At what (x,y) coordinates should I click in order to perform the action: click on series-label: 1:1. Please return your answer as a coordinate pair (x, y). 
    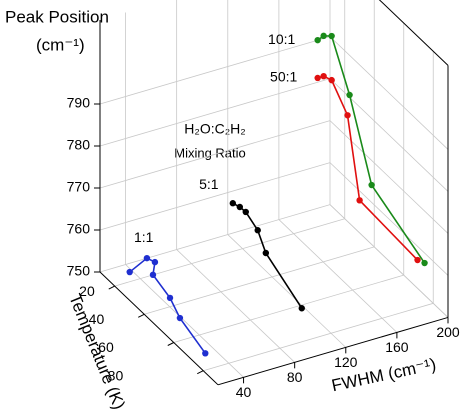
    Looking at the image, I should click on (144, 237).